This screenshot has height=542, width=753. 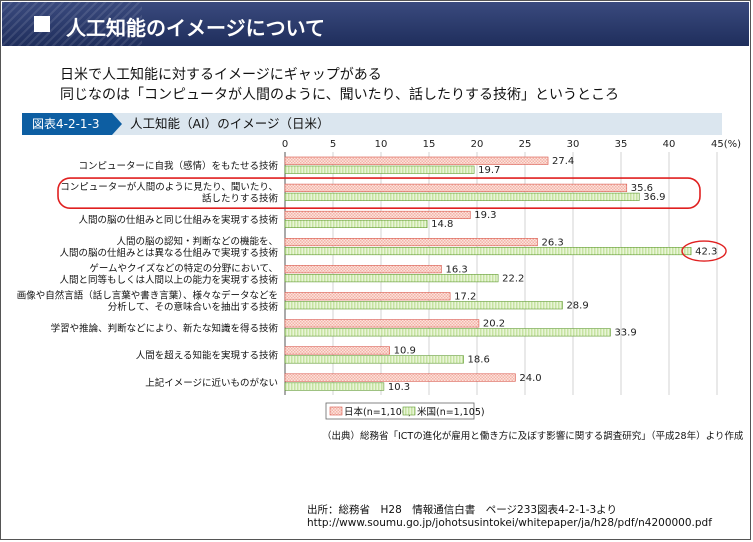 I want to click on data-label-usa: 19.7, so click(x=489, y=170).